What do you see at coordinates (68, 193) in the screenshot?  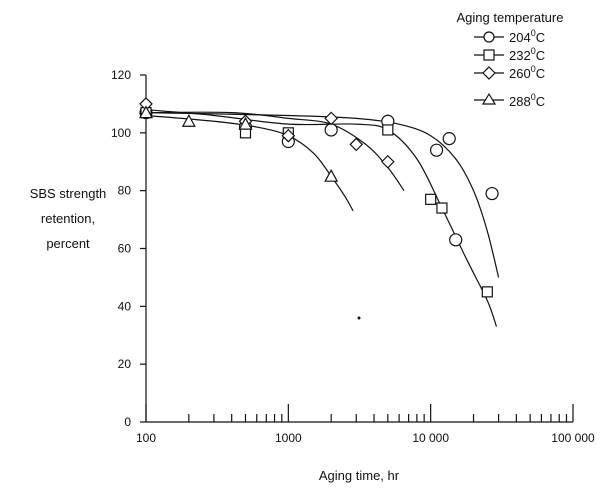 I see `y-axis-label-line-1: SBS strength` at bounding box center [68, 193].